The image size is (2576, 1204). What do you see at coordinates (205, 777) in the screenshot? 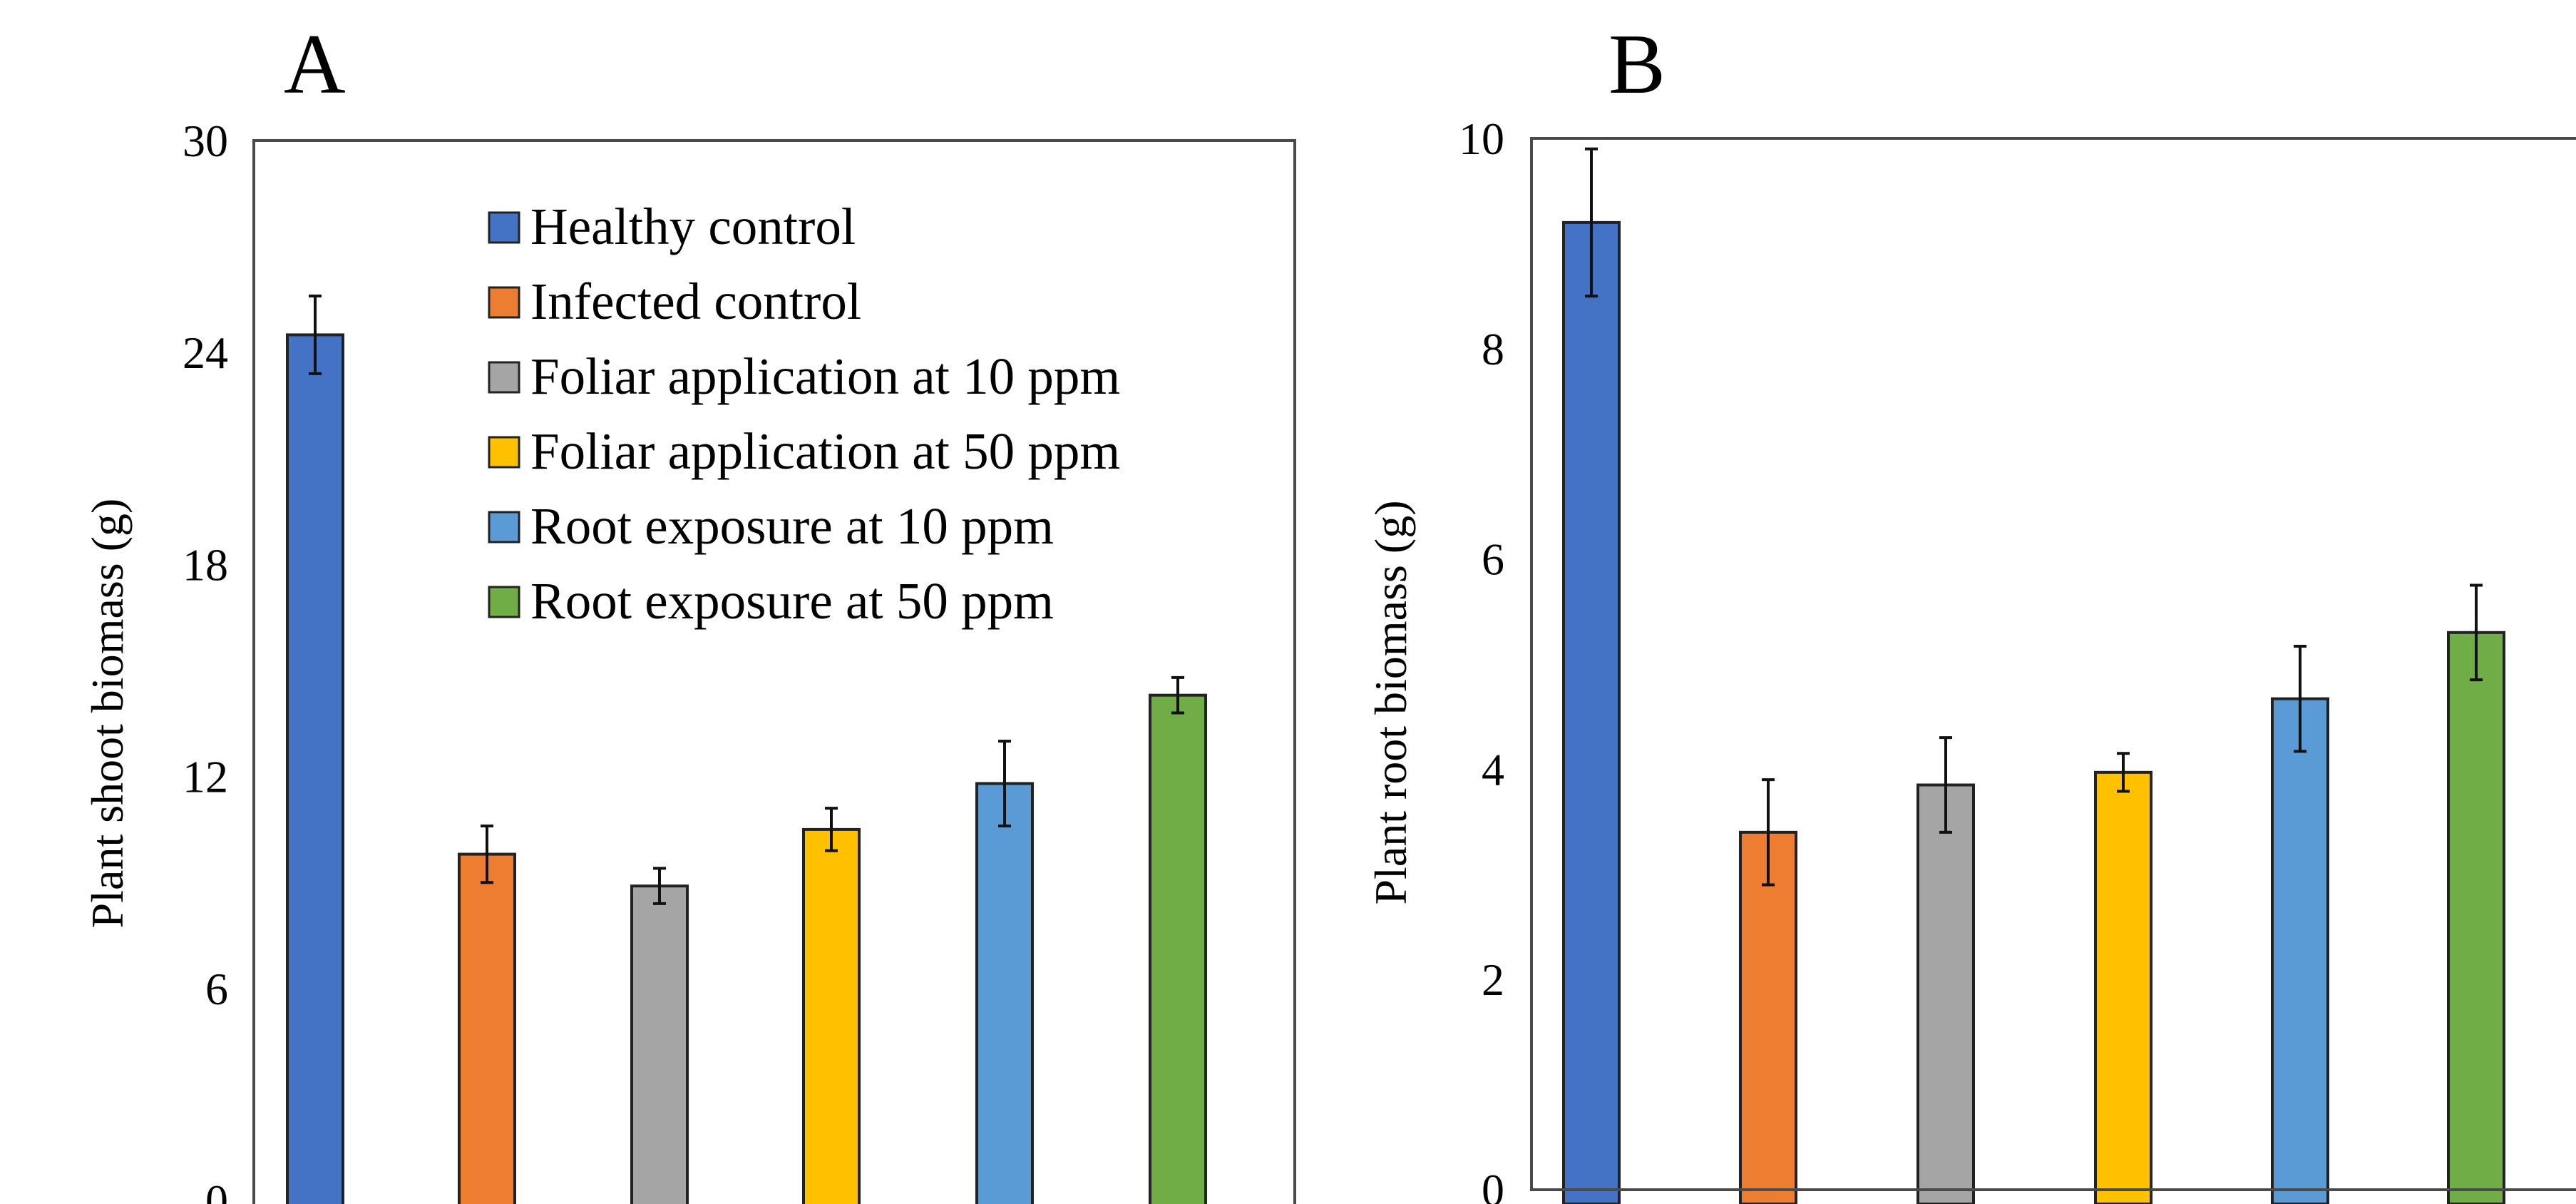
I see `panel-a-y-tick-label: 12` at bounding box center [205, 777].